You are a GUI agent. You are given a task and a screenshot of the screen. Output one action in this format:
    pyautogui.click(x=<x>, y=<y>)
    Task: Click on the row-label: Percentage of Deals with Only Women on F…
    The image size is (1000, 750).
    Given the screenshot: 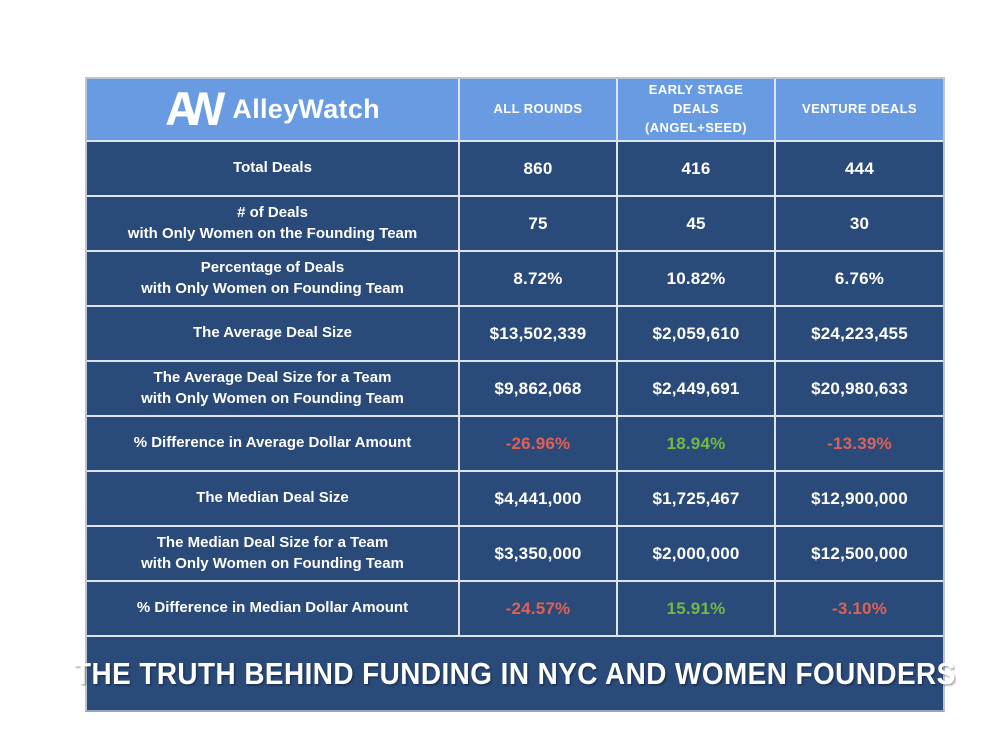 What is the action you would take?
    pyautogui.click(x=272, y=278)
    